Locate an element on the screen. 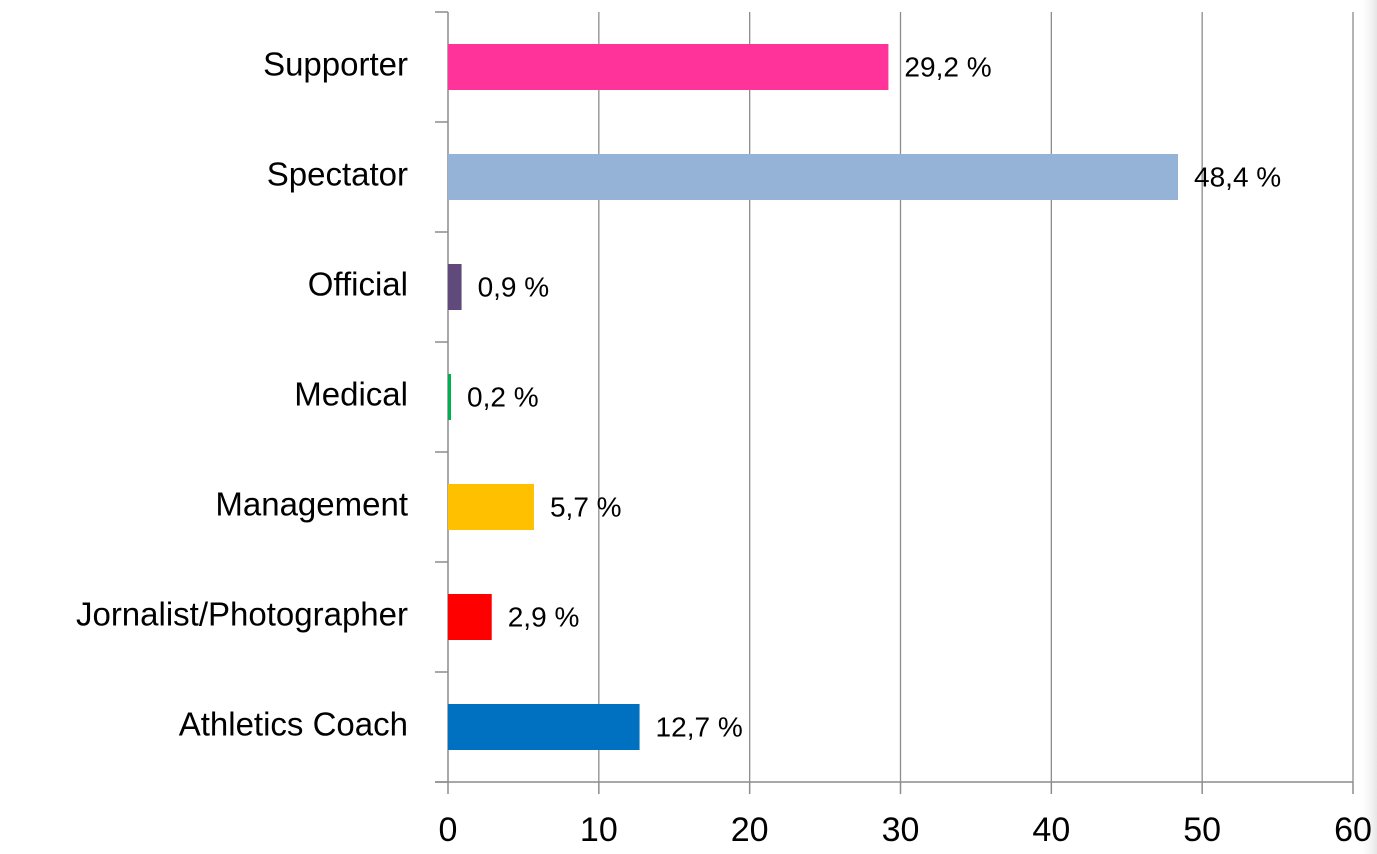  value-label: 12,7 % is located at coordinates (699, 726).